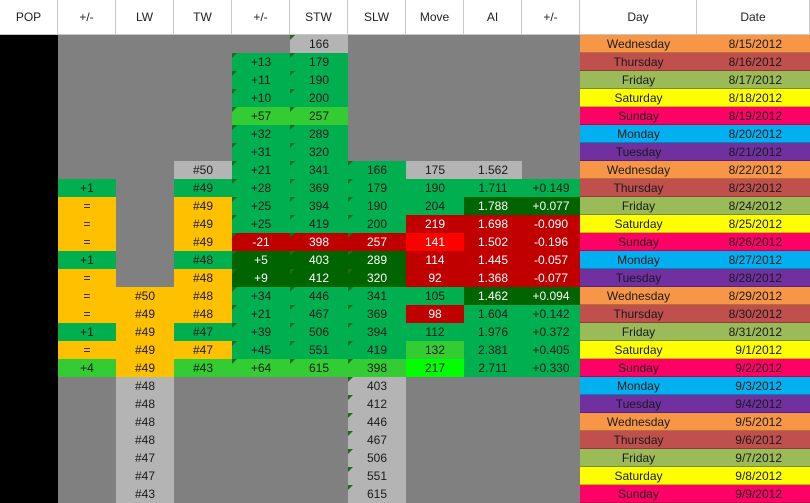 This screenshot has width=810, height=503. Describe the element at coordinates (377, 332) in the screenshot. I see `cell-slw: 394` at that location.